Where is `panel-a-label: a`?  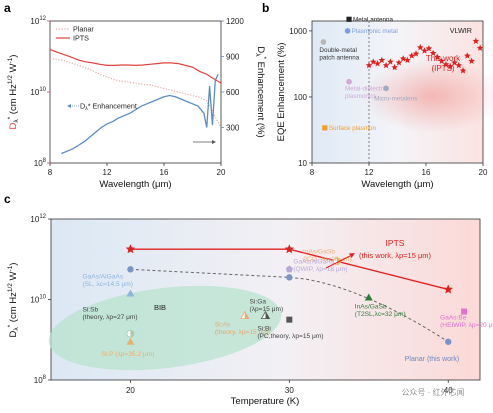
panel-a-label: a is located at coordinates (7, 8).